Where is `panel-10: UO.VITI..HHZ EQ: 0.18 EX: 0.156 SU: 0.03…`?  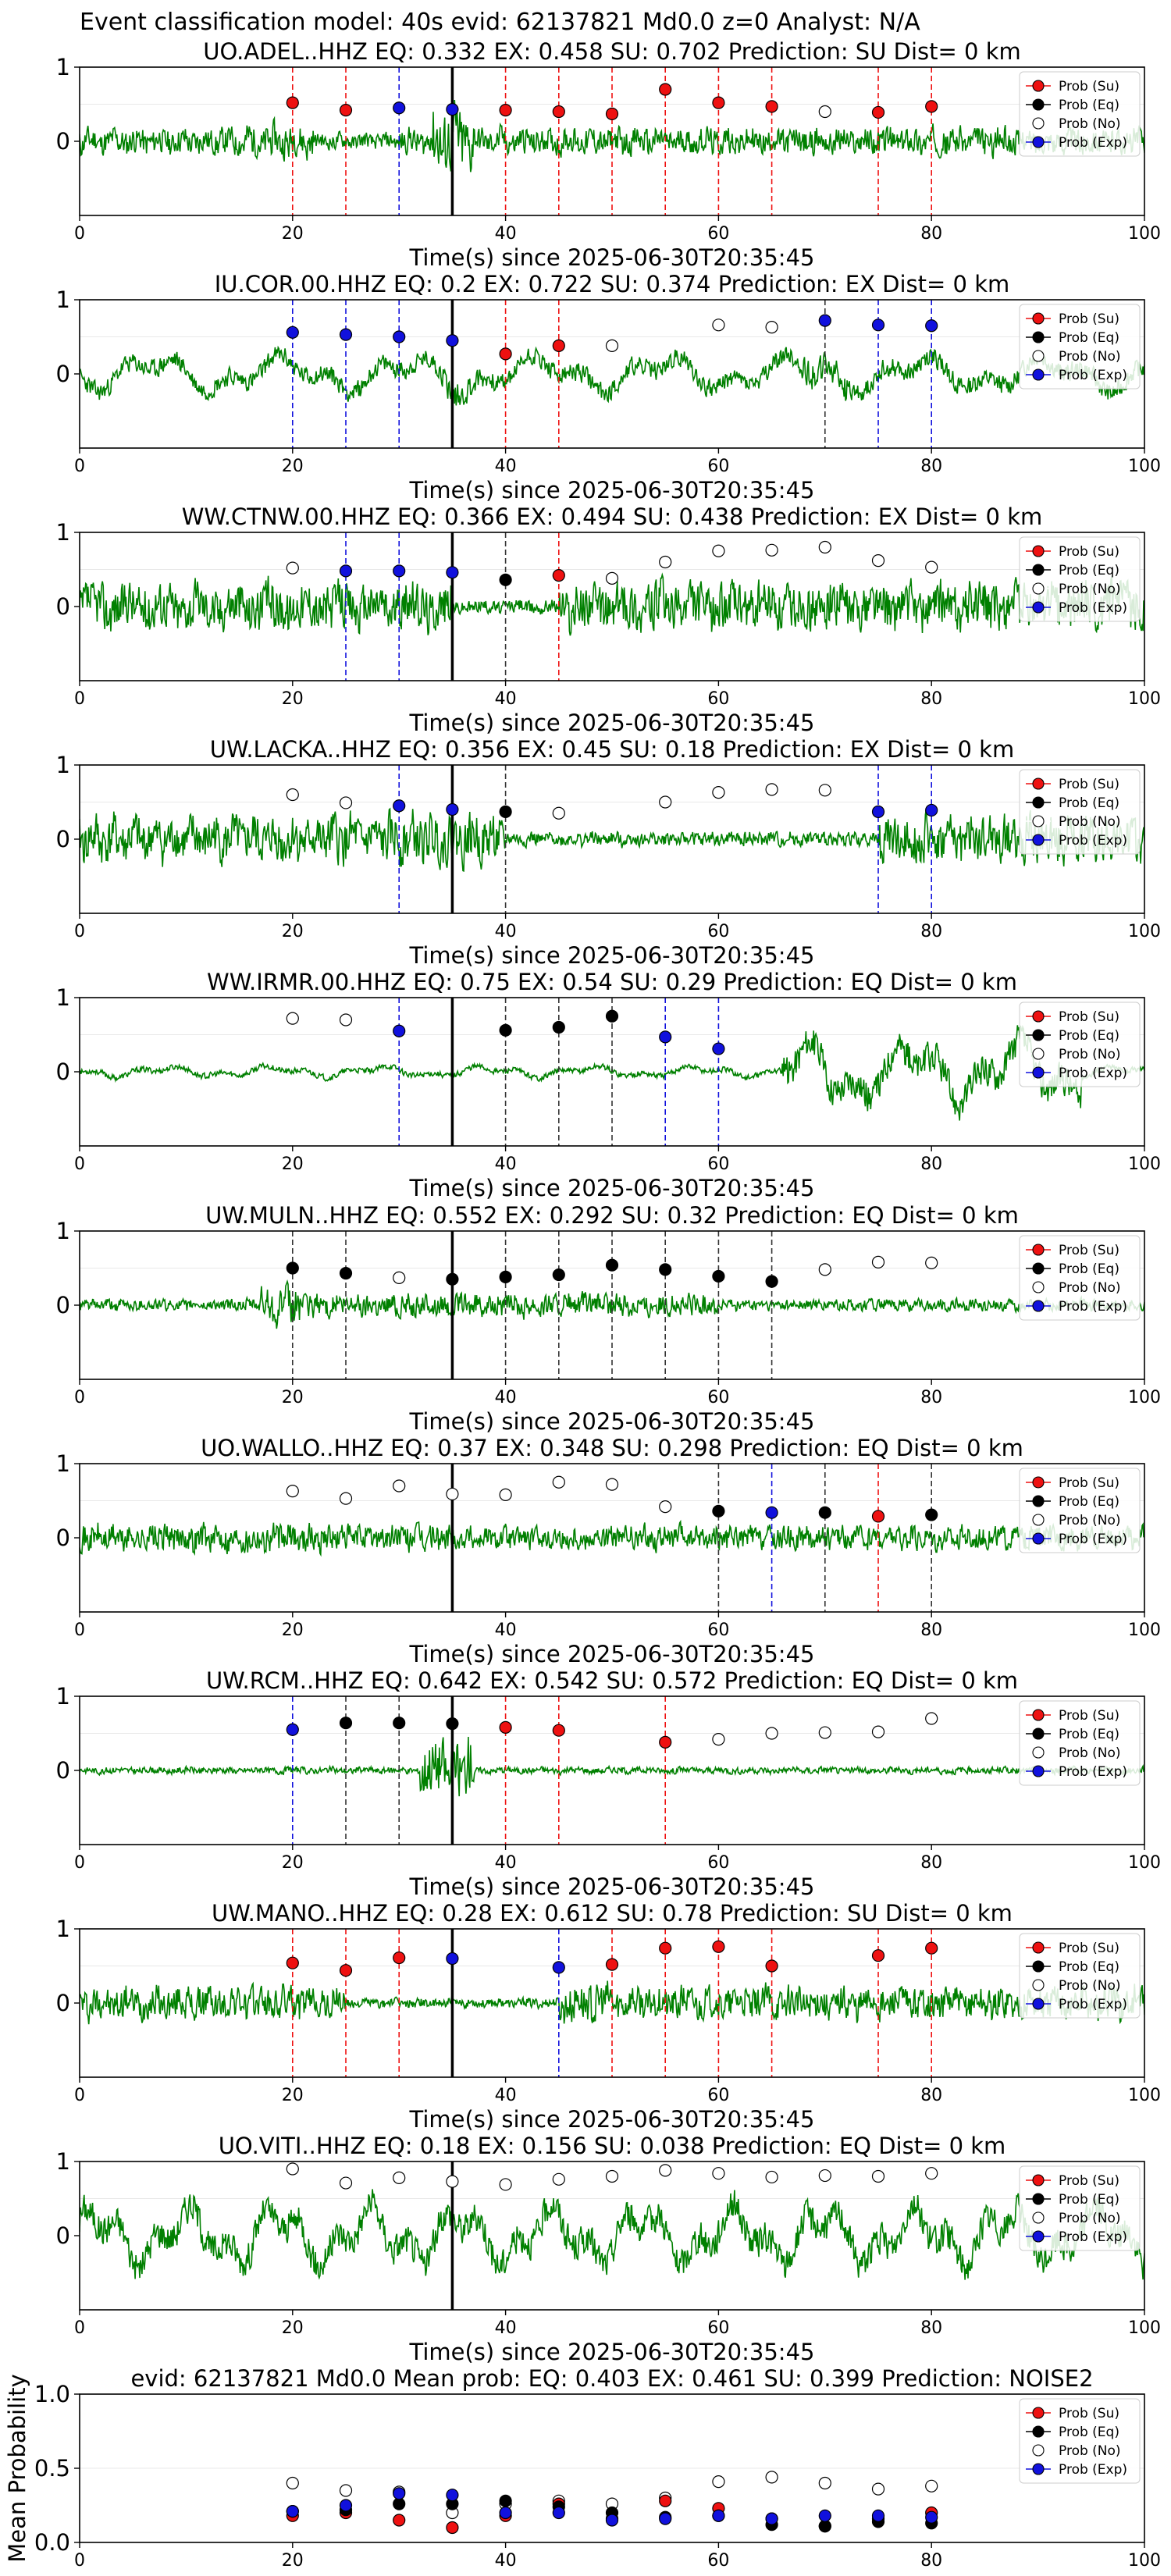 panel-10: UO.VITI..HHZ EQ: 0.18 EX: 0.156 SU: 0.03… is located at coordinates (608, 2249).